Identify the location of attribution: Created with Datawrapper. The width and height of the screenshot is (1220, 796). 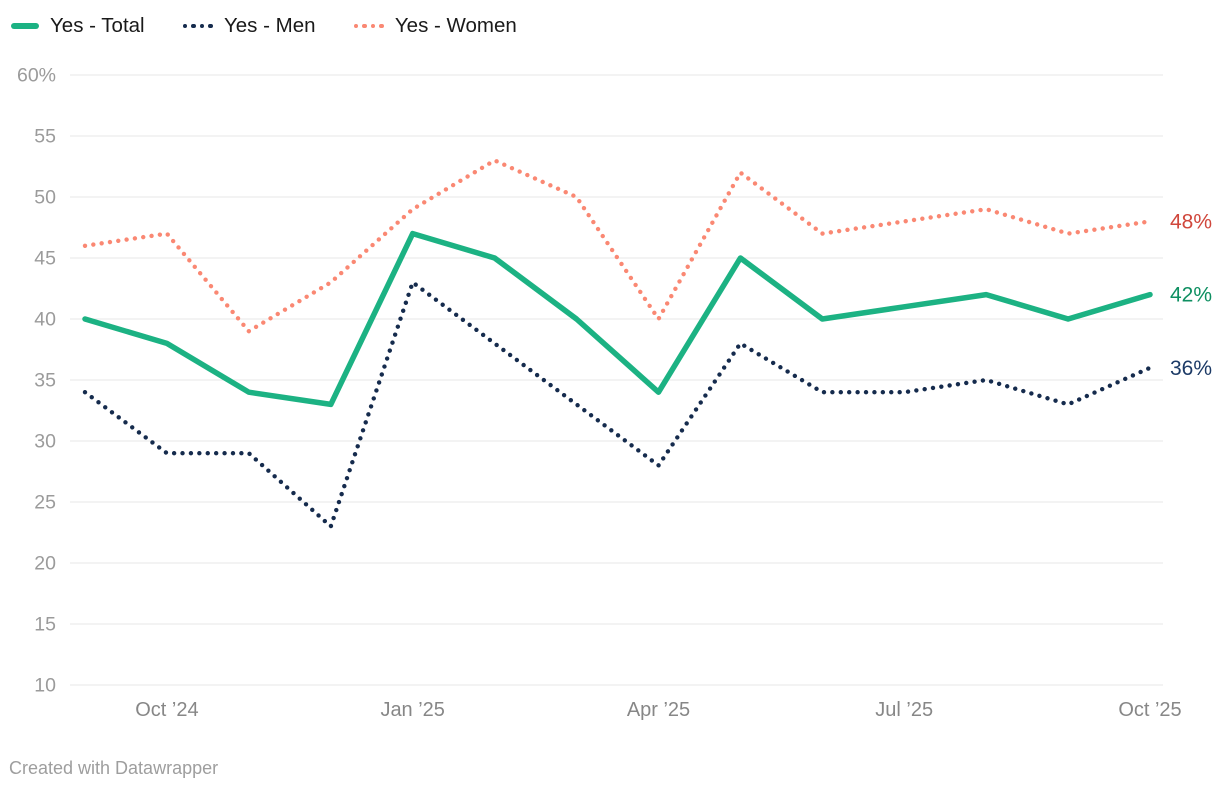
(114, 768).